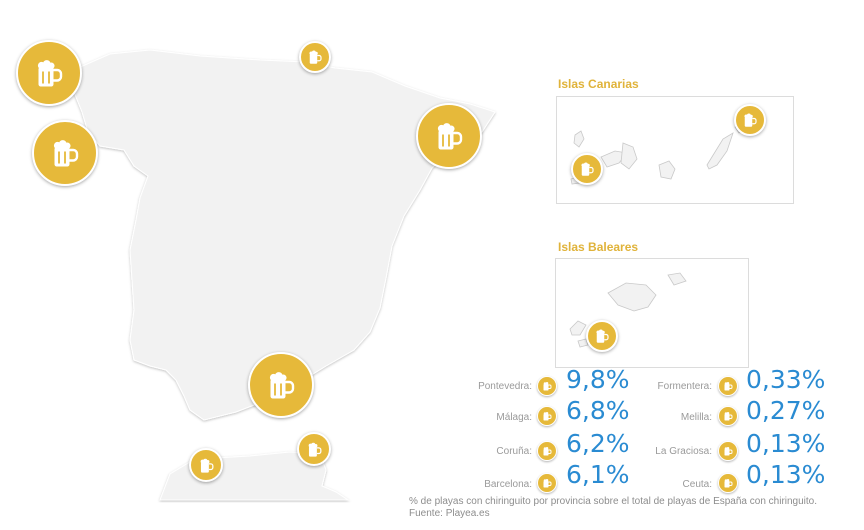  What do you see at coordinates (786, 410) in the screenshot?
I see `stat-value-melilla: 0,27%` at bounding box center [786, 410].